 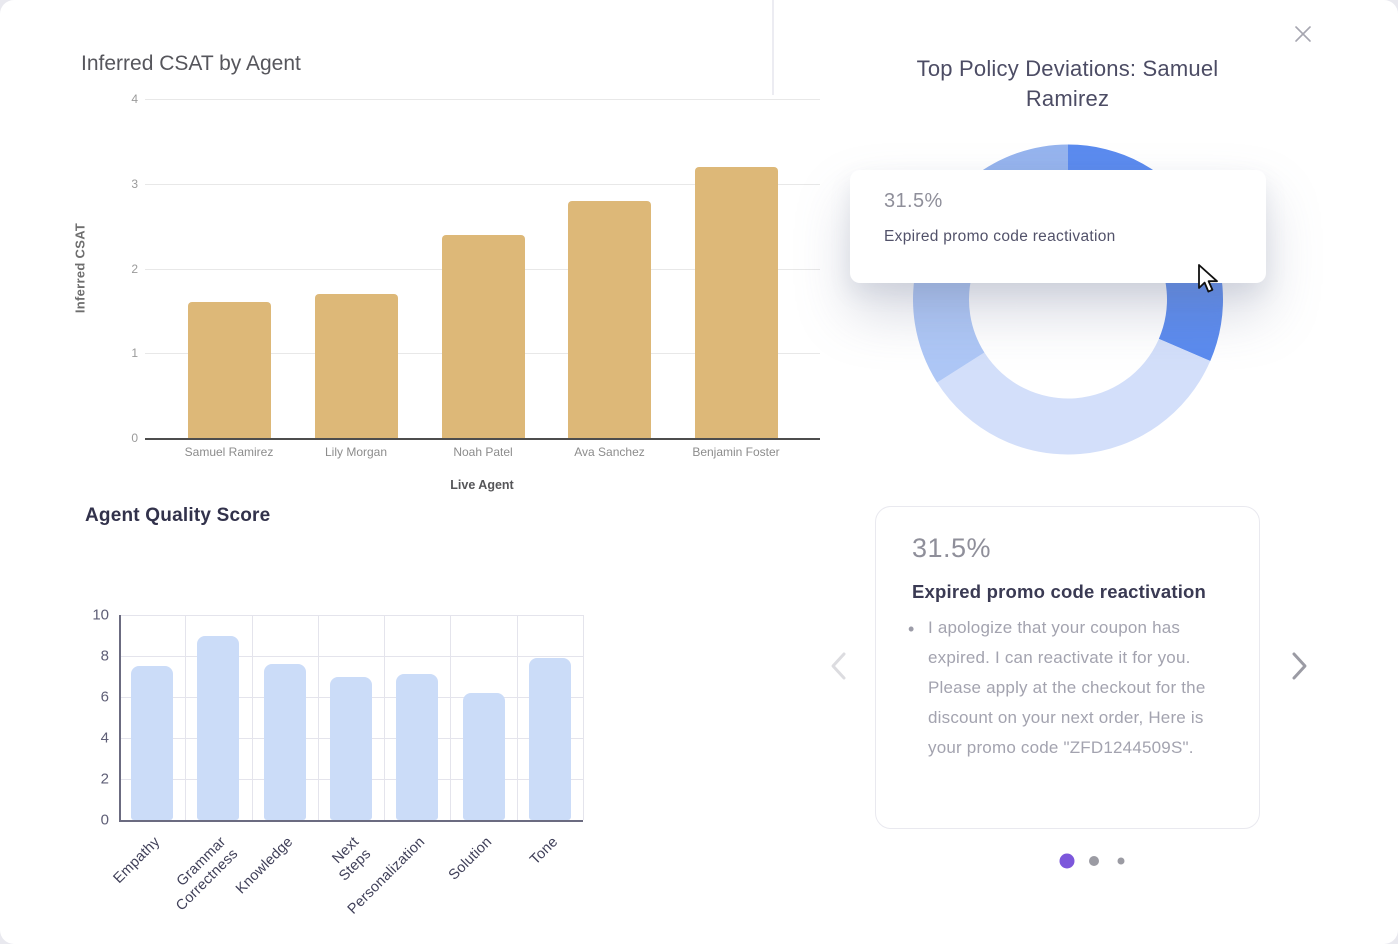 What do you see at coordinates (1067, 84) in the screenshot?
I see `policy-panel-title: Top Policy Deviations: Samuel Ramirez` at bounding box center [1067, 84].